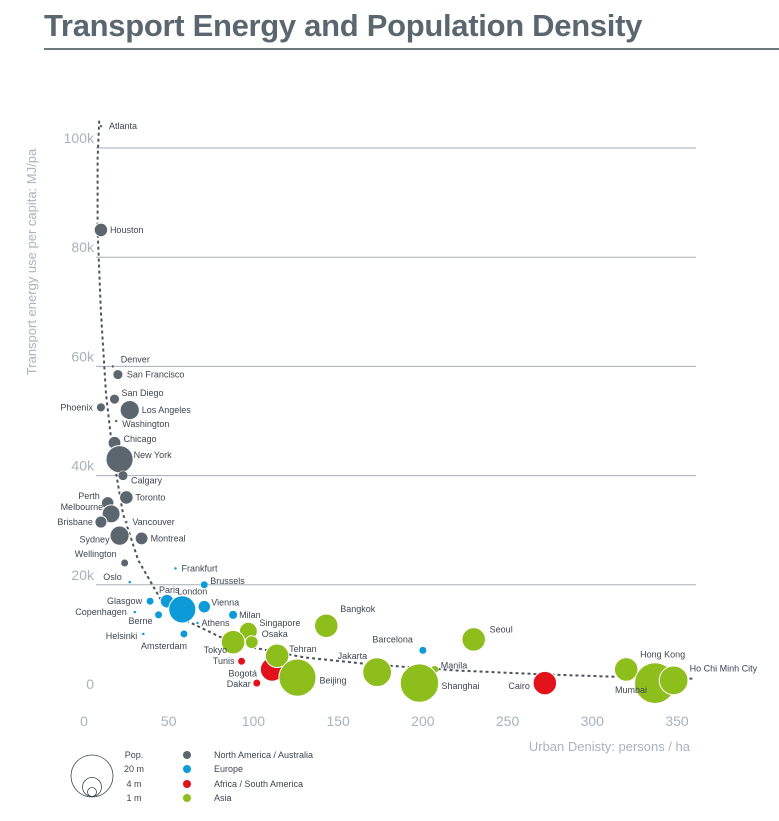 This screenshot has height=821, width=779. What do you see at coordinates (119, 535) in the screenshot?
I see `point-sydney` at bounding box center [119, 535].